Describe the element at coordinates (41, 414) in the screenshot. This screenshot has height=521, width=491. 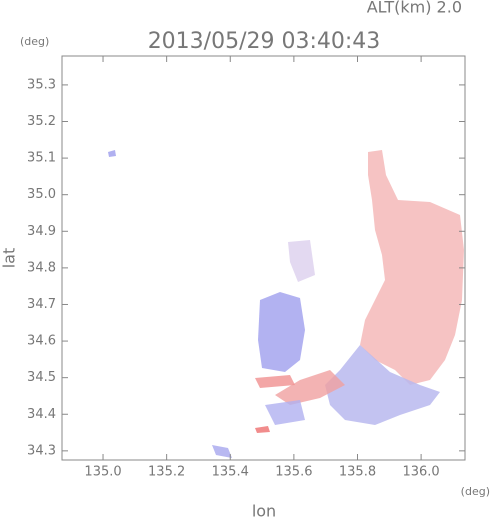
I see `y-tick-label: 34.4` at that location.